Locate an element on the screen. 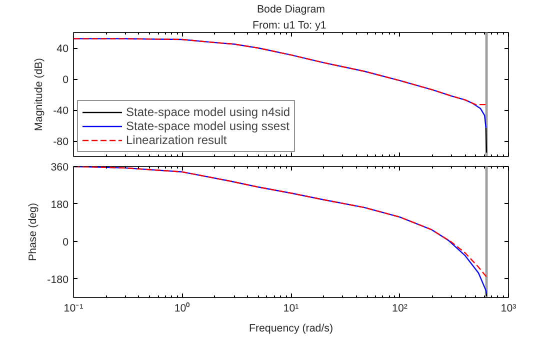  y-tick-label: -180 is located at coordinates (58, 280).